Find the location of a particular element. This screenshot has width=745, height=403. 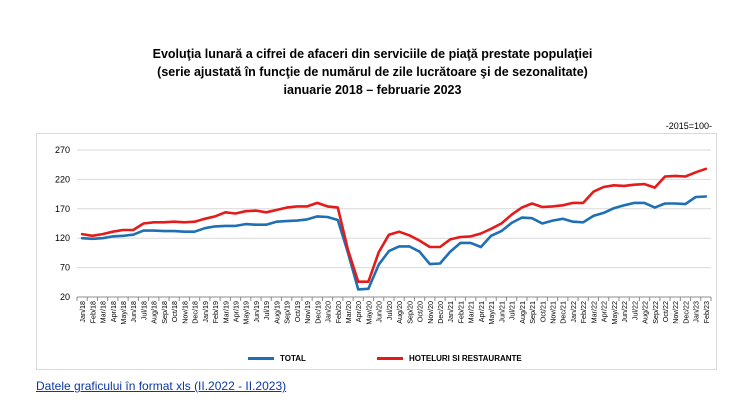

x-tick-label-58: Nov/22 is located at coordinates (675, 312).